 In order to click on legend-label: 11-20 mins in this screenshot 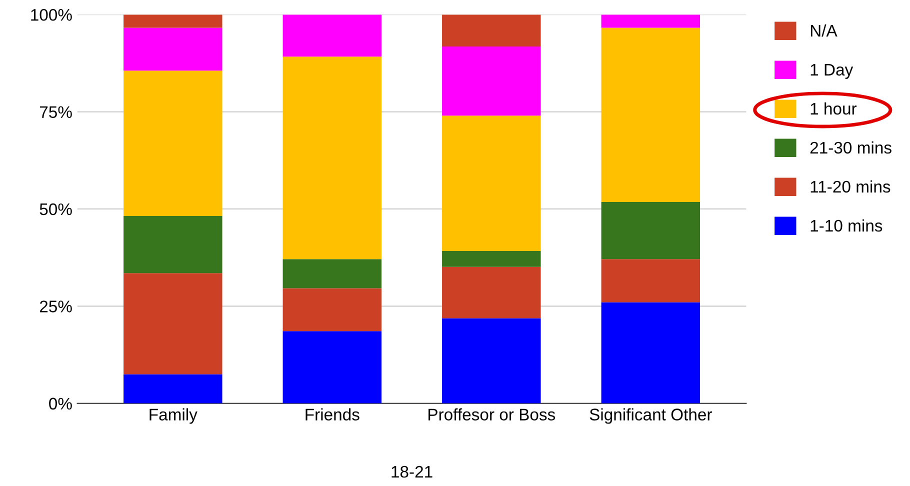, I will do `click(850, 186)`.